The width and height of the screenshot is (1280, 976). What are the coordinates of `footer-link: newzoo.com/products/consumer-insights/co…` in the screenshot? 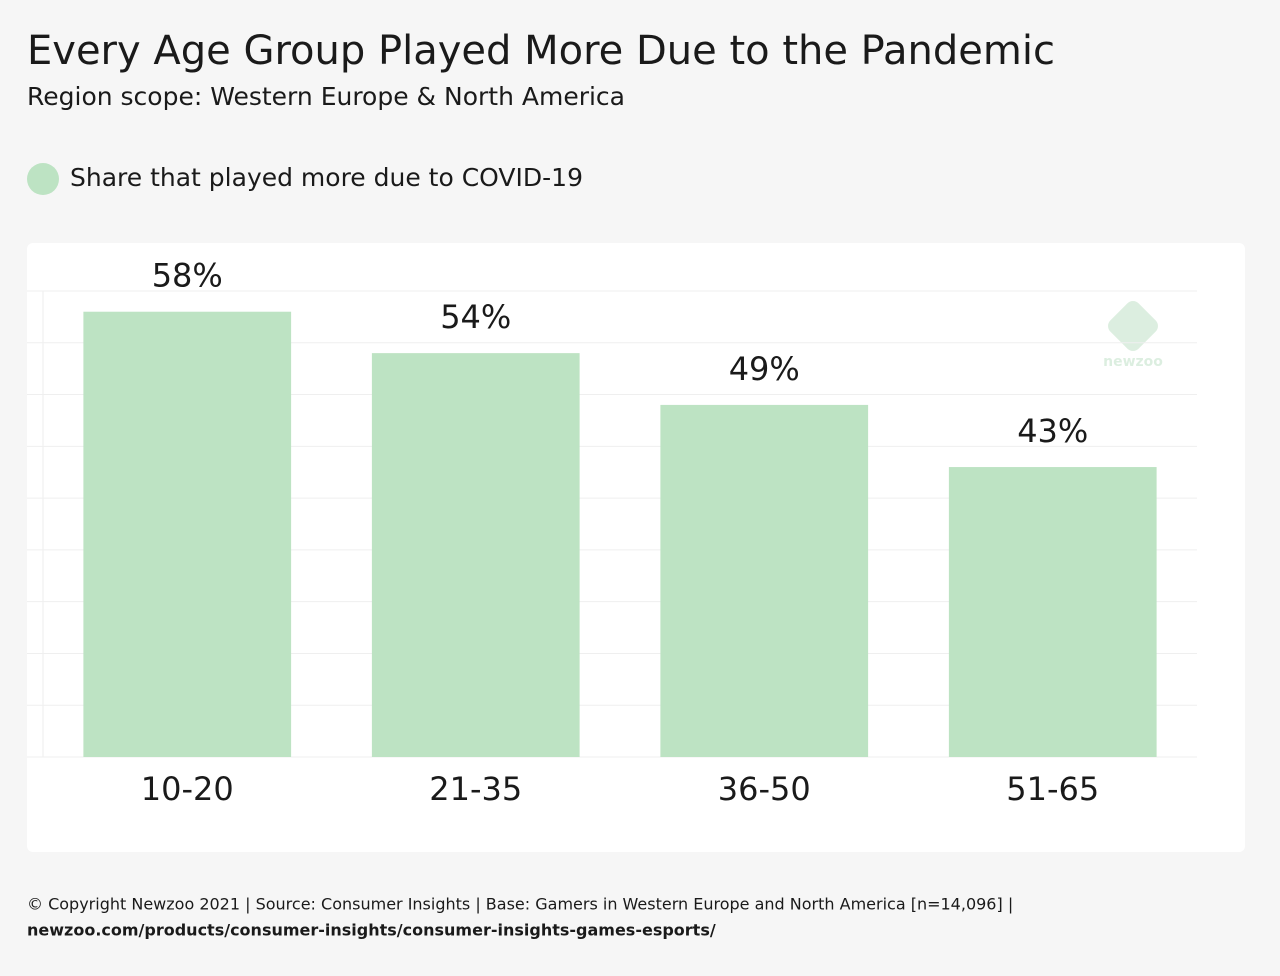 It's located at (371, 930).